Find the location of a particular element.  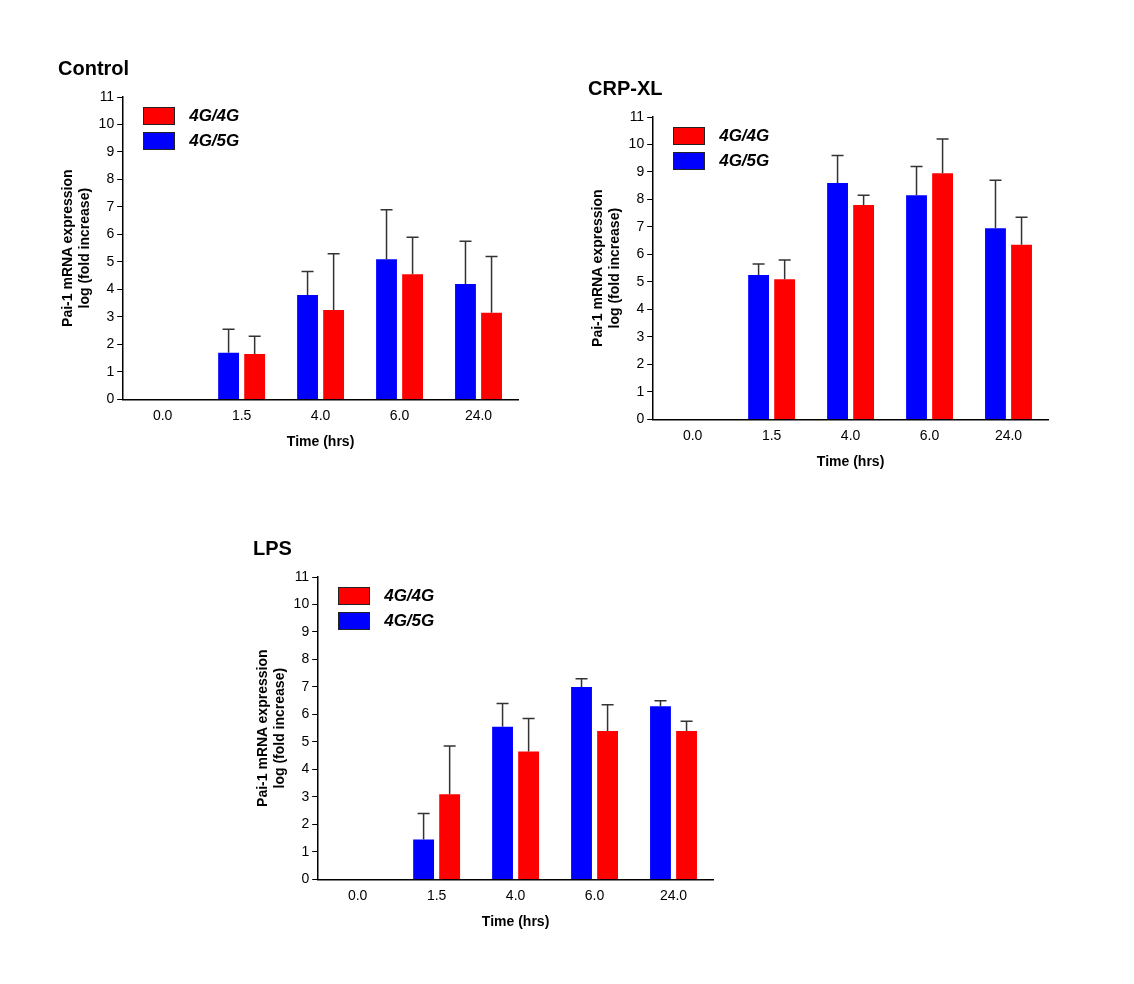

chart-title: CRP-XL is located at coordinates (625, 87).